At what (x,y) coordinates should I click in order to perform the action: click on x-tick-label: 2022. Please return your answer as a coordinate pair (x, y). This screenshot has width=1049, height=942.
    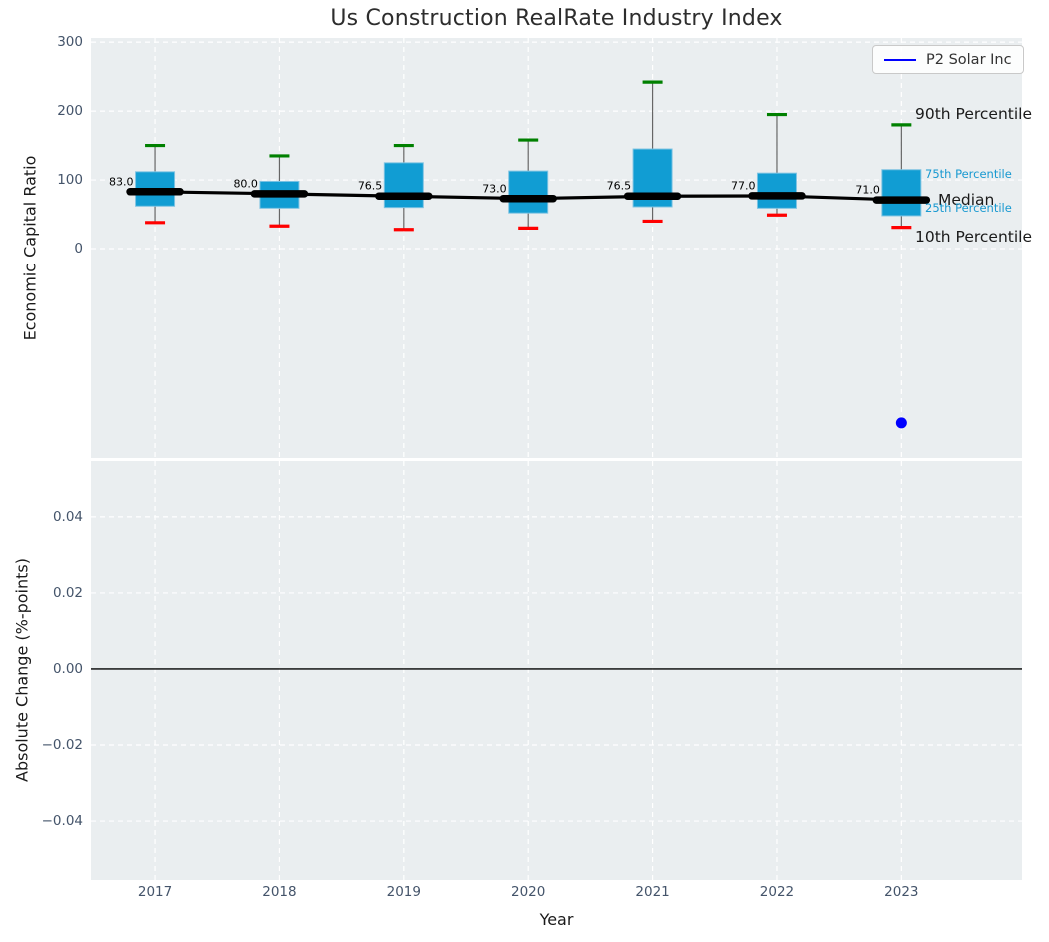
    Looking at the image, I should click on (777, 892).